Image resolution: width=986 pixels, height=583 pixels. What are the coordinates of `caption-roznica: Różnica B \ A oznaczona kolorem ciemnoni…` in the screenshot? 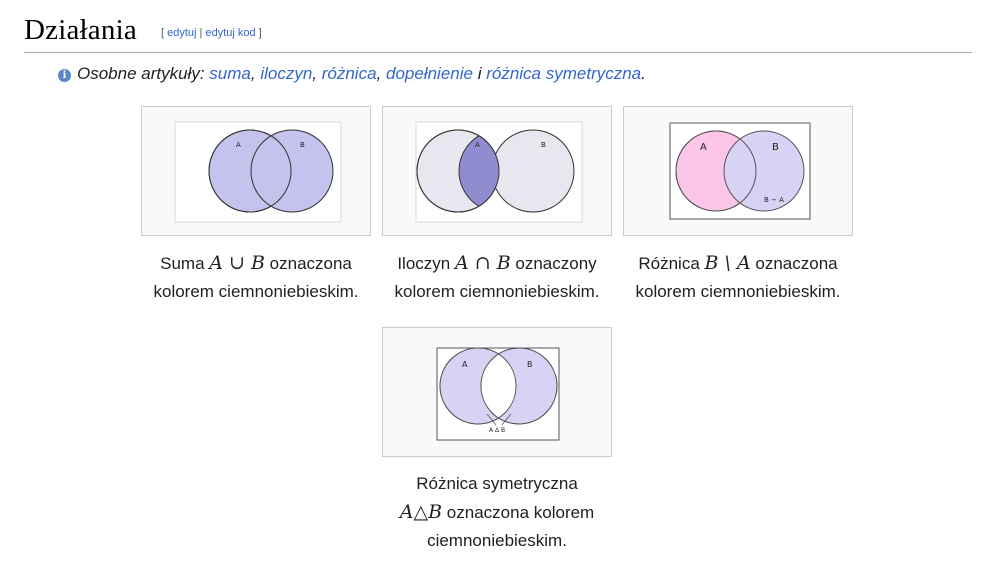 It's located at (738, 276).